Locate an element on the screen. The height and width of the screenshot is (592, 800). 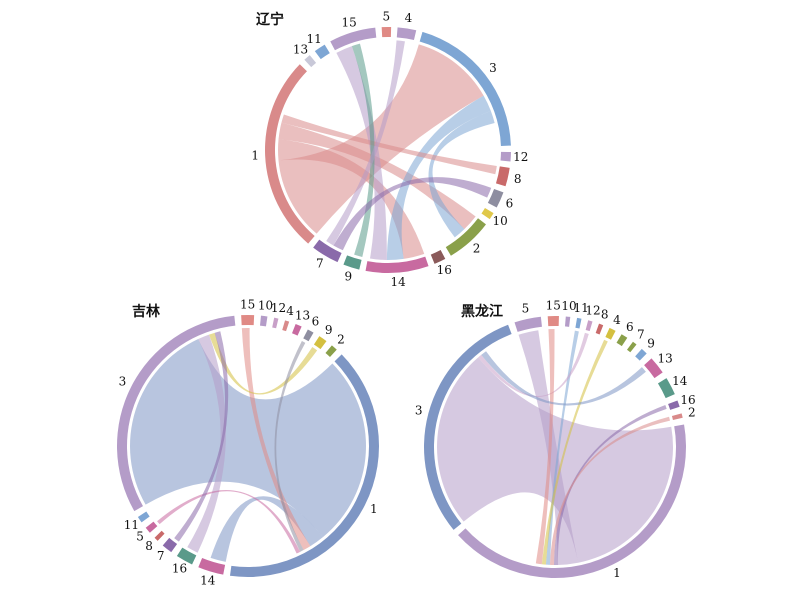
chart-title: 吉林 is located at coordinates (146, 311).